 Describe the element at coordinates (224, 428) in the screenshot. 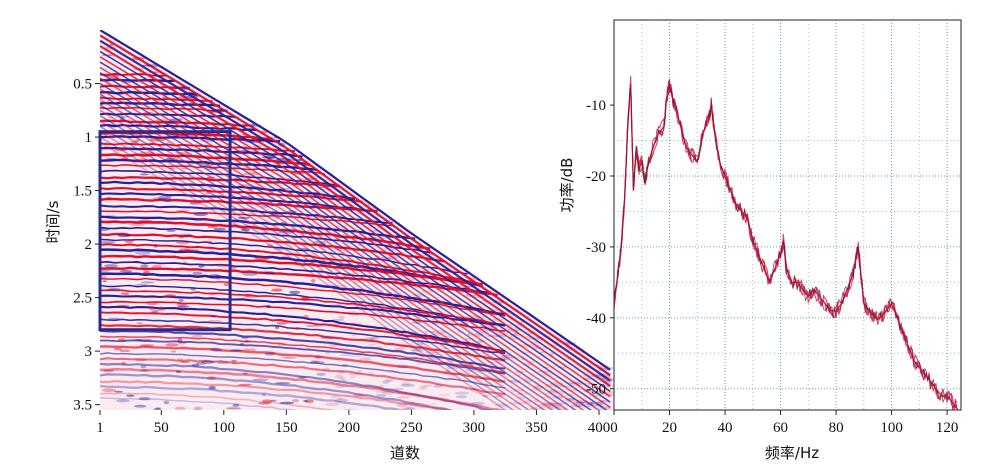

I see `x-tick-label: 100` at that location.